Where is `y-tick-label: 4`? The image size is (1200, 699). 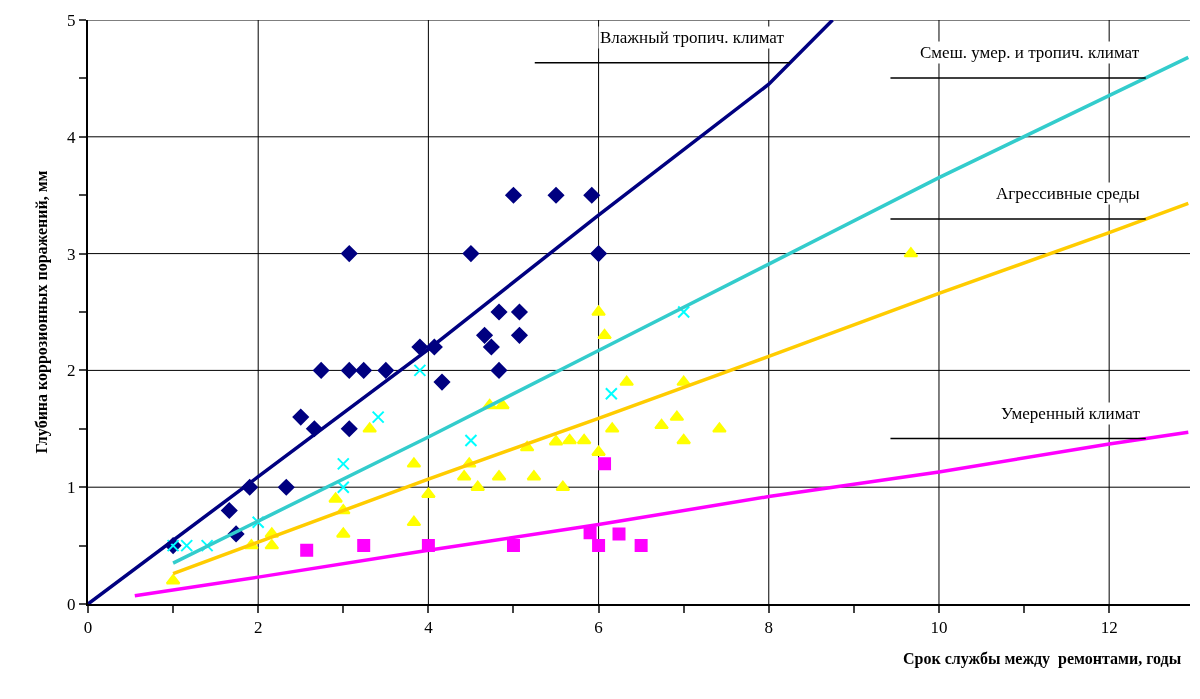
y-tick-label: 4 is located at coordinates (72, 137).